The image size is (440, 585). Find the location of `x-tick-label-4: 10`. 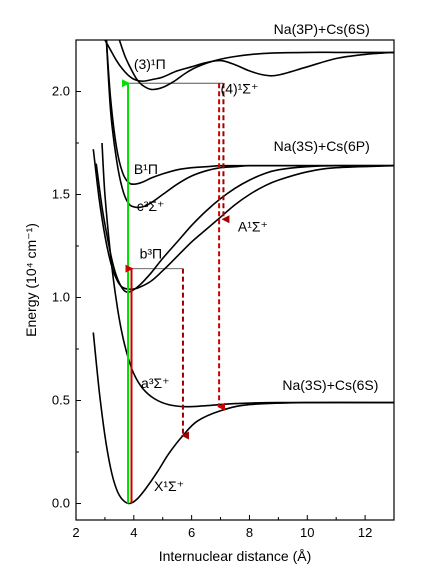

x-tick-label-4: 10 is located at coordinates (307, 532).